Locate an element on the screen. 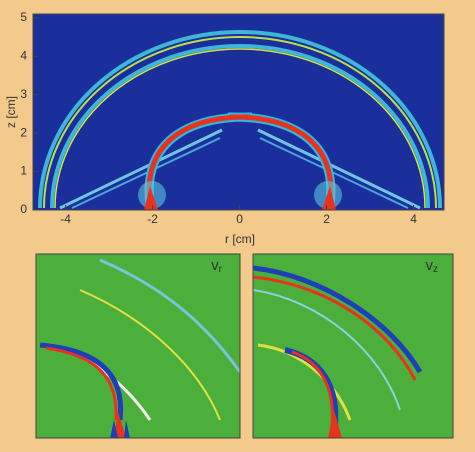 This screenshot has width=475, height=452. y-tick-label: 4 is located at coordinates (23, 55).